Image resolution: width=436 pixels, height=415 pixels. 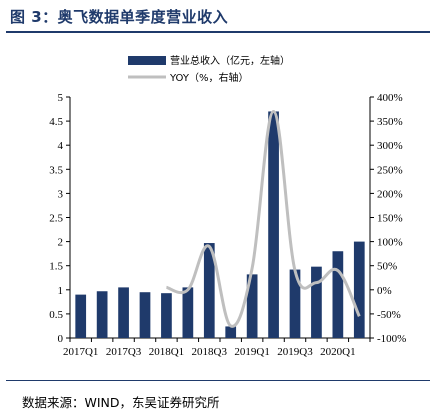 What do you see at coordinates (251, 352) in the screenshot?
I see `x-tick-label: 2019Q1` at bounding box center [251, 352].